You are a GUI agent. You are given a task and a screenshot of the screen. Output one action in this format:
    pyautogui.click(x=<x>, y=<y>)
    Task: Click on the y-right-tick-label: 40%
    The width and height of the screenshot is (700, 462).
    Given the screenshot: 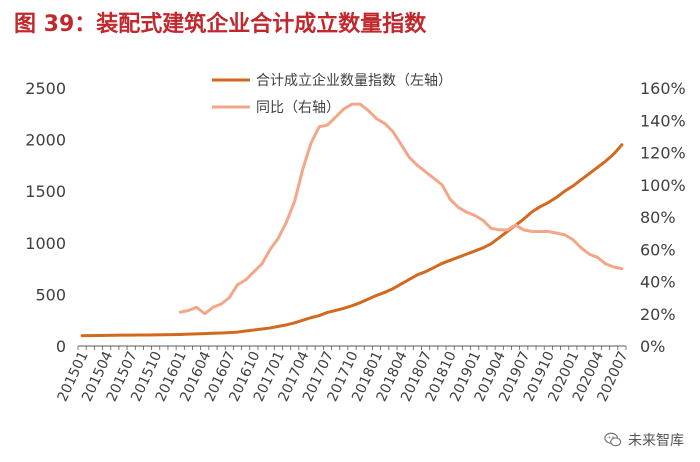 What is the action you would take?
    pyautogui.click(x=658, y=282)
    